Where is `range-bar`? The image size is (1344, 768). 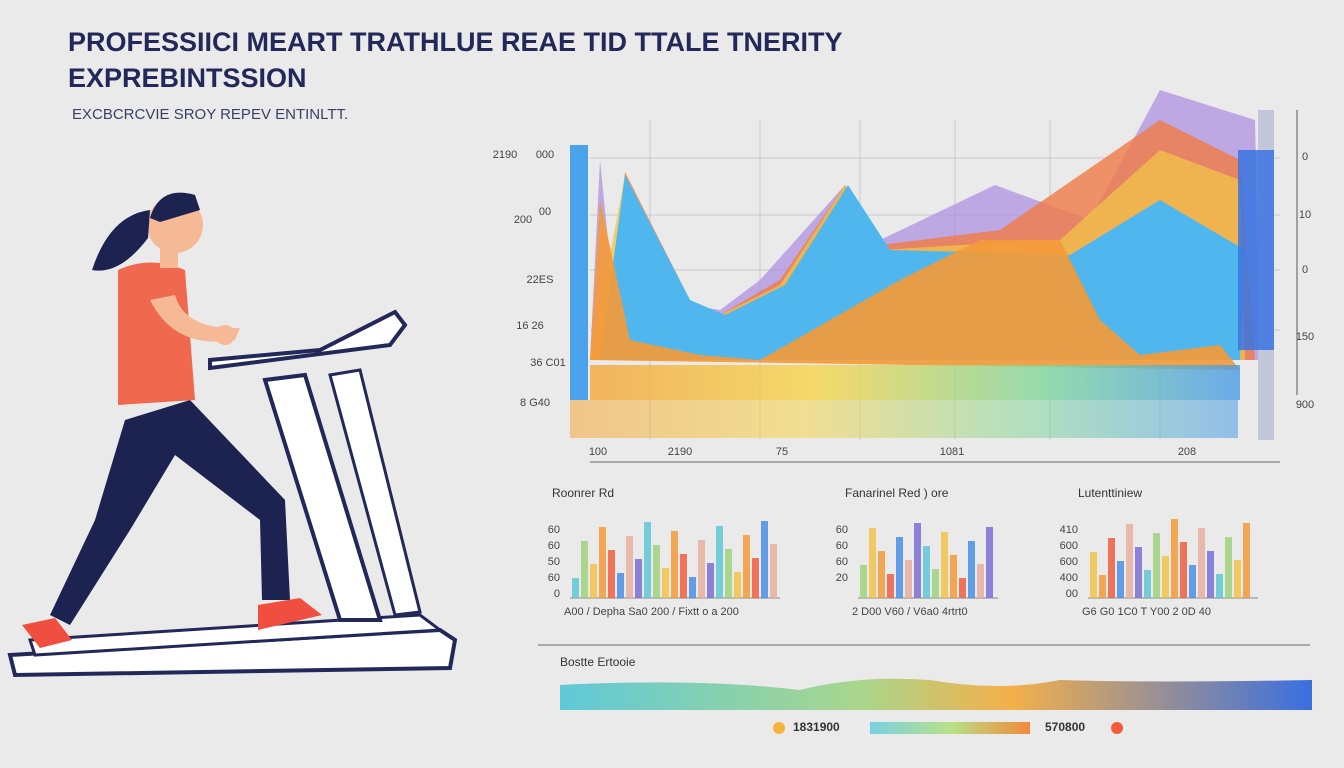 range-bar is located at coordinates (950, 728).